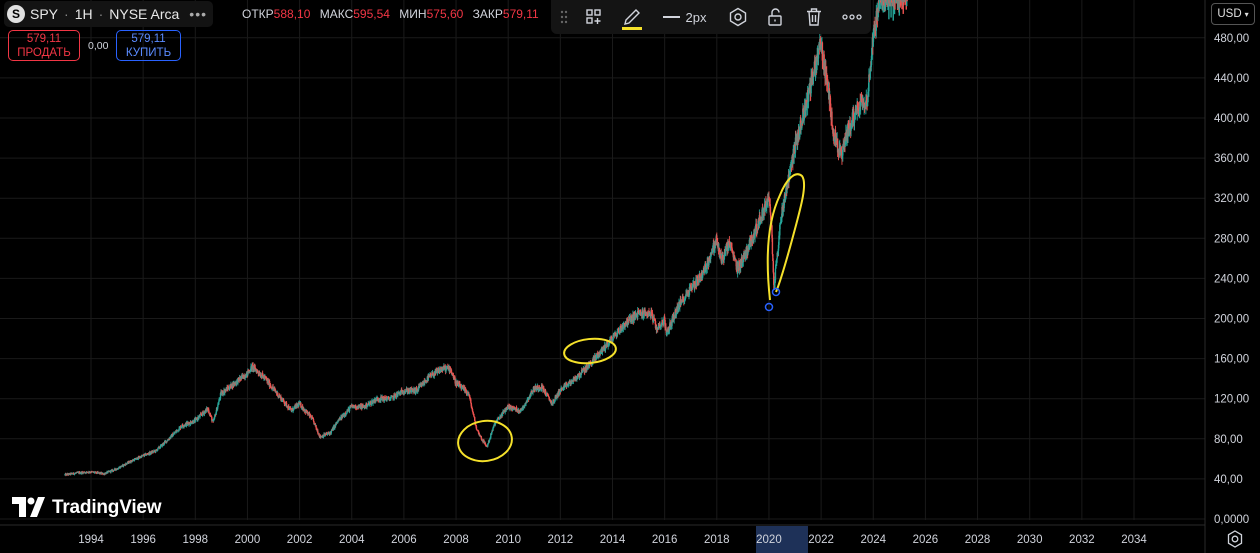 The width and height of the screenshot is (1260, 553). What do you see at coordinates (711, 17) in the screenshot?
I see `drawing-toolbar: 2px` at bounding box center [711, 17].